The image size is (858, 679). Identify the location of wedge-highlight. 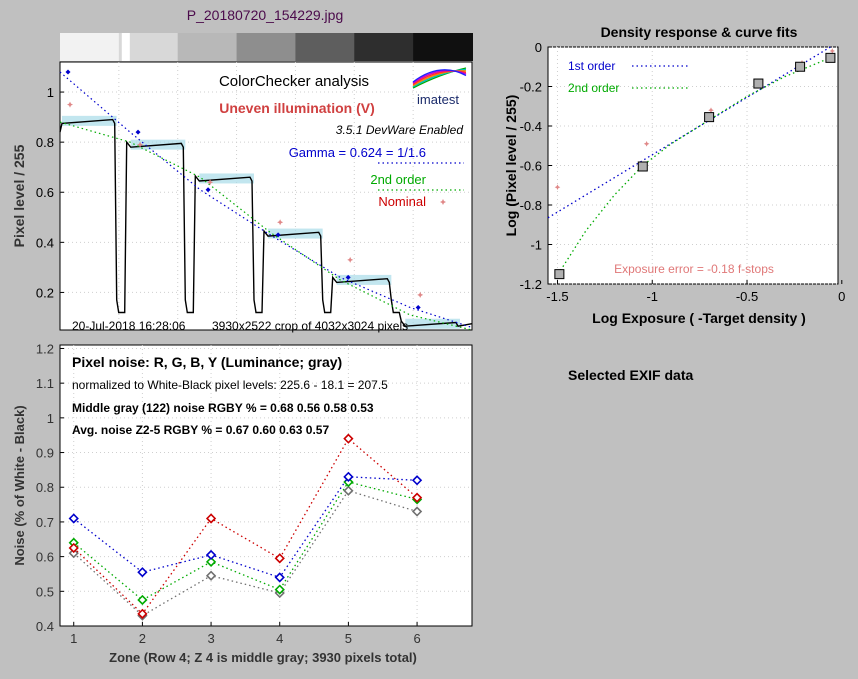
(125, 47).